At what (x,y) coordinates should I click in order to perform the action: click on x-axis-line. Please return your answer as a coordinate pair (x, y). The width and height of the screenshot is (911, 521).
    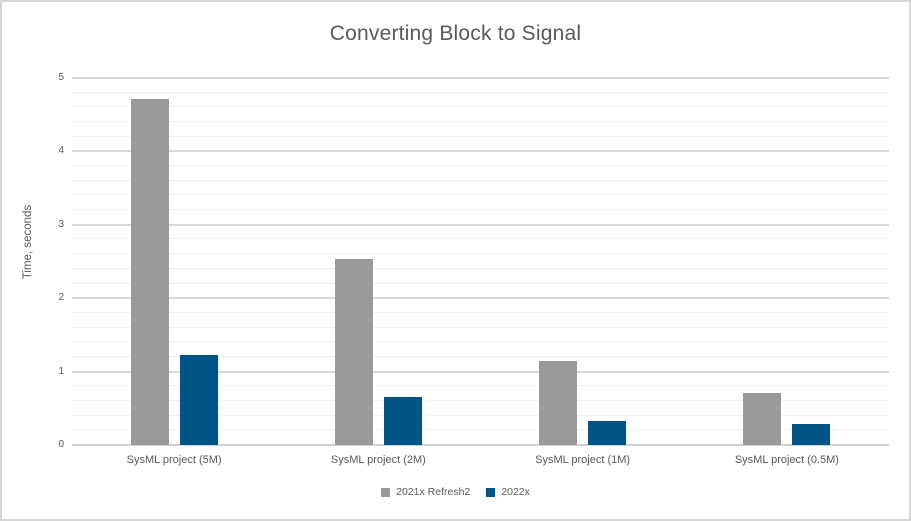
    Looking at the image, I should click on (480, 445).